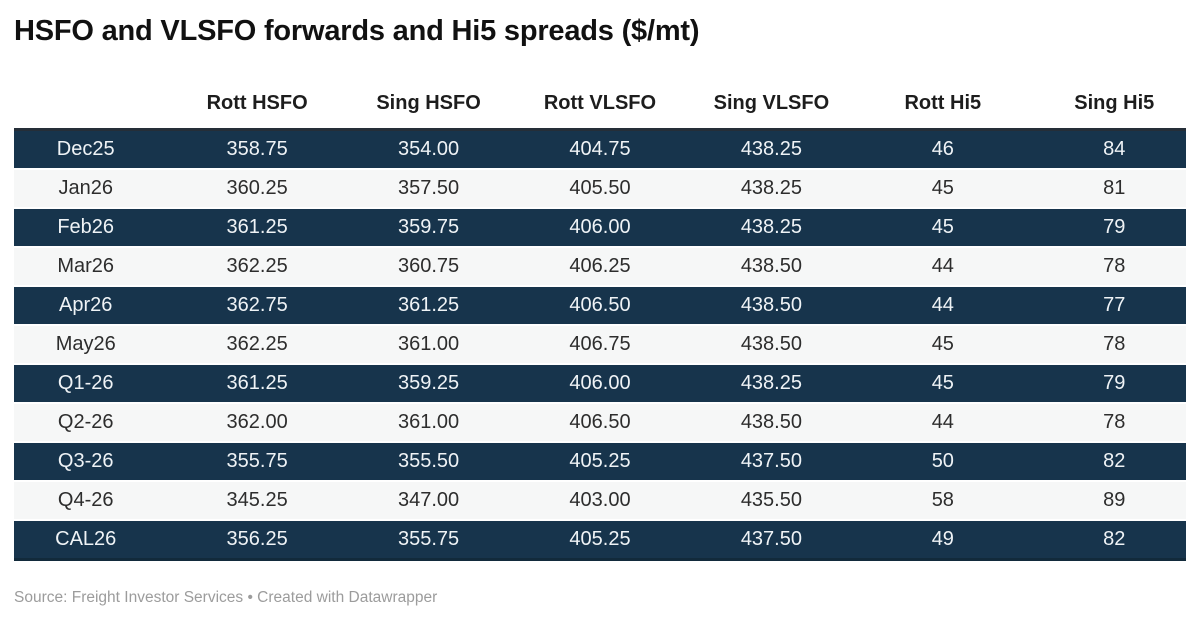 The width and height of the screenshot is (1200, 642). I want to click on row-label: May26, so click(86, 345).